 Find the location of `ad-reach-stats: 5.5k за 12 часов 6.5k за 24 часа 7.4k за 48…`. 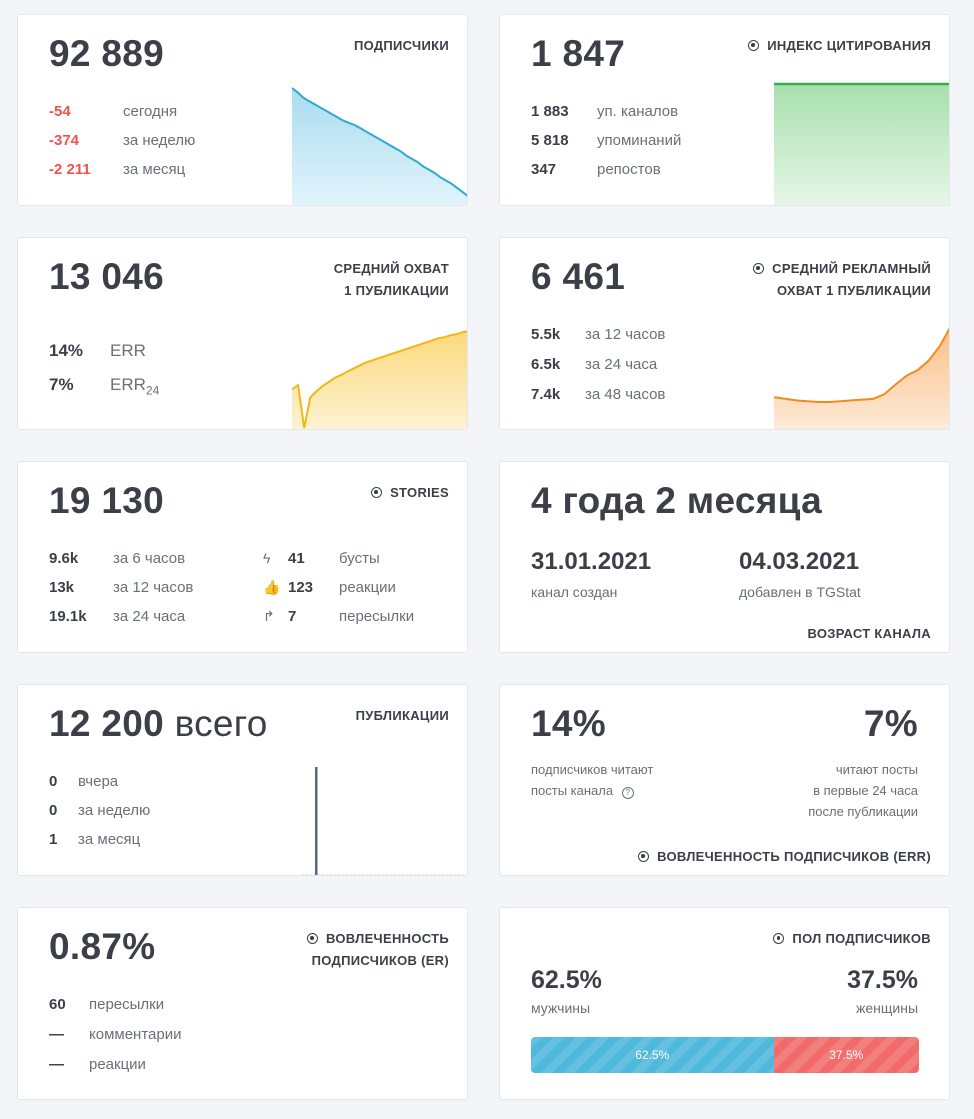

ad-reach-stats: 5.5k за 12 часов 6.5k за 24 часа 7.4k за 48… is located at coordinates (598, 365).